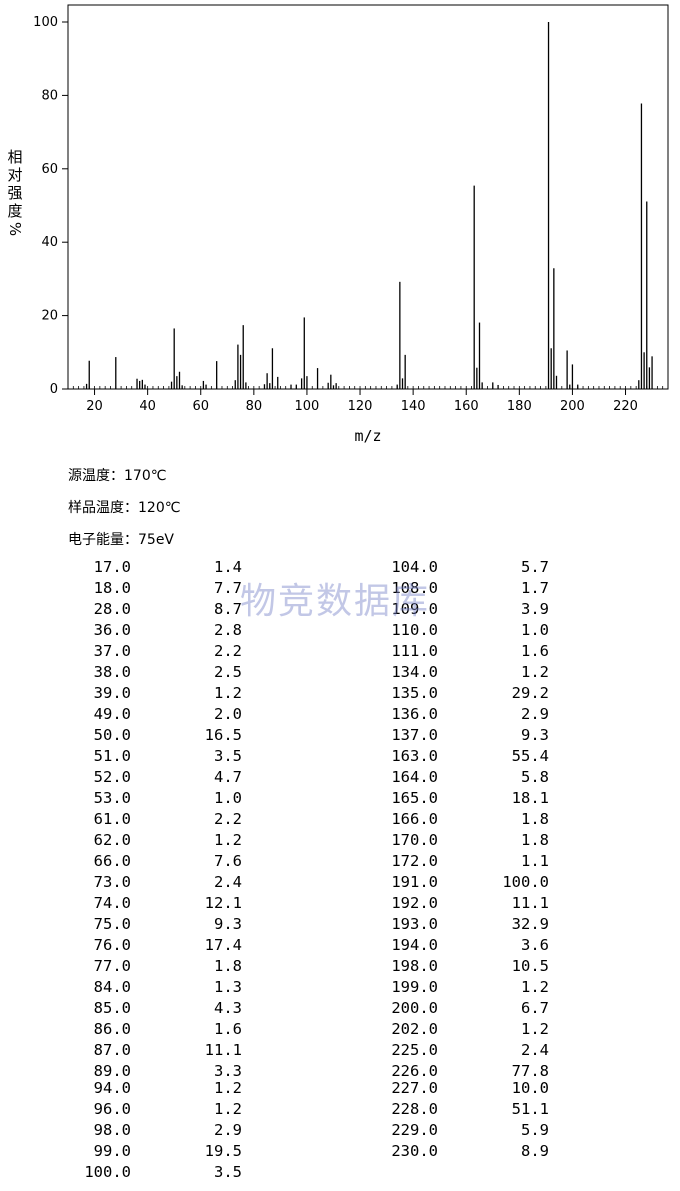 The width and height of the screenshot is (680, 1191). I want to click on table-row: 110.0 1.0, so click(300, 630).